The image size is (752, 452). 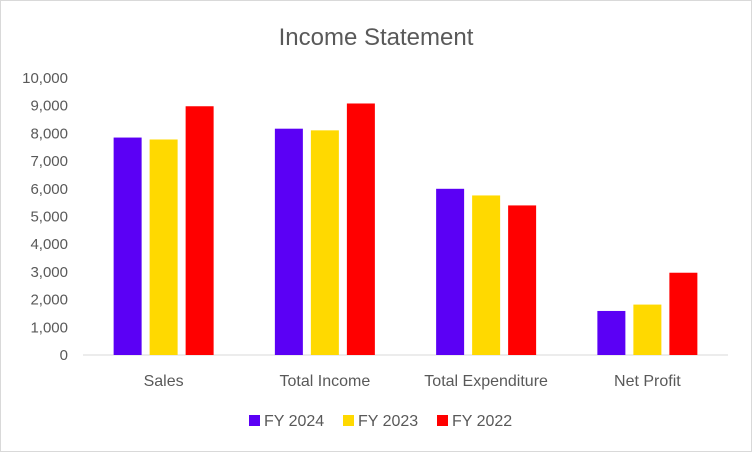 I want to click on y-tick-label: 5,000, so click(x=49, y=217).